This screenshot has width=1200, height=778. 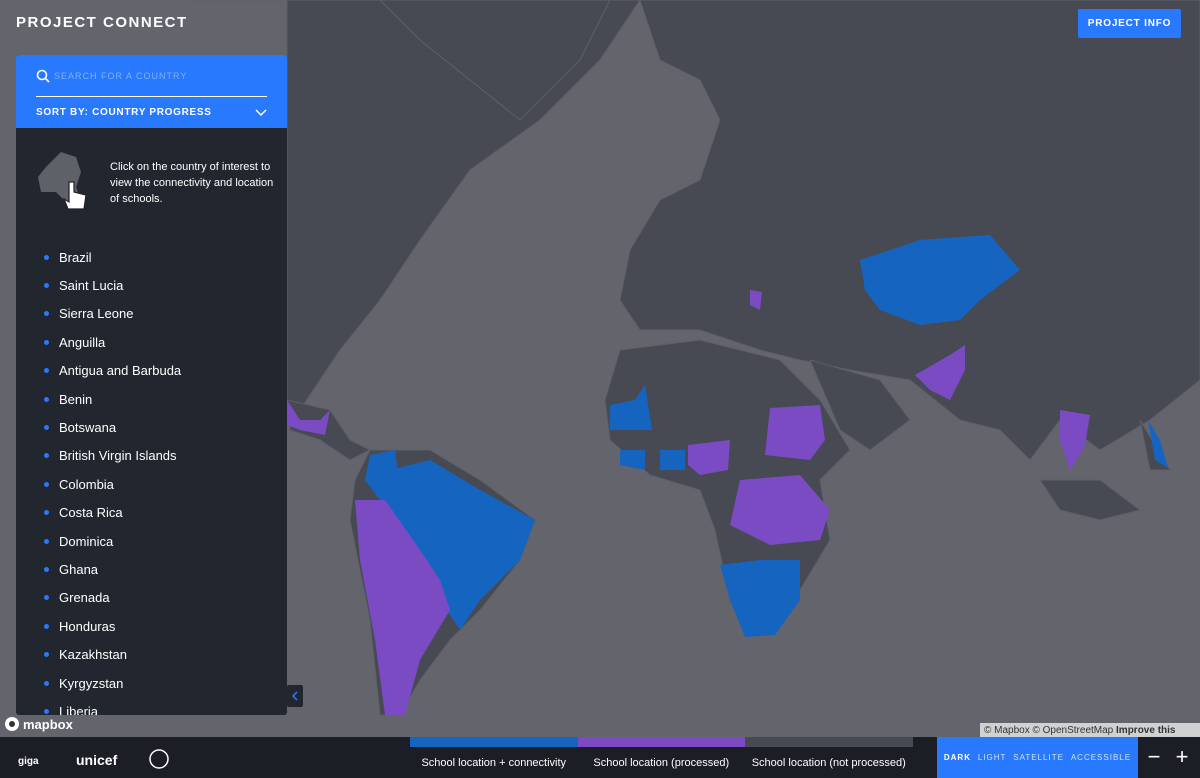 What do you see at coordinates (1154, 756) in the screenshot?
I see `zoom-out-button: −` at bounding box center [1154, 756].